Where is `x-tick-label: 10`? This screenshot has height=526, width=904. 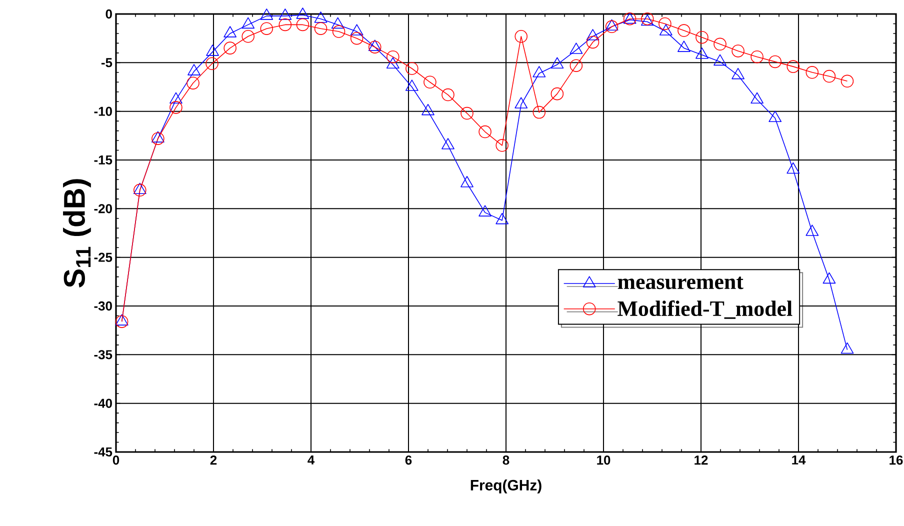
x-tick-label: 10 is located at coordinates (603, 460).